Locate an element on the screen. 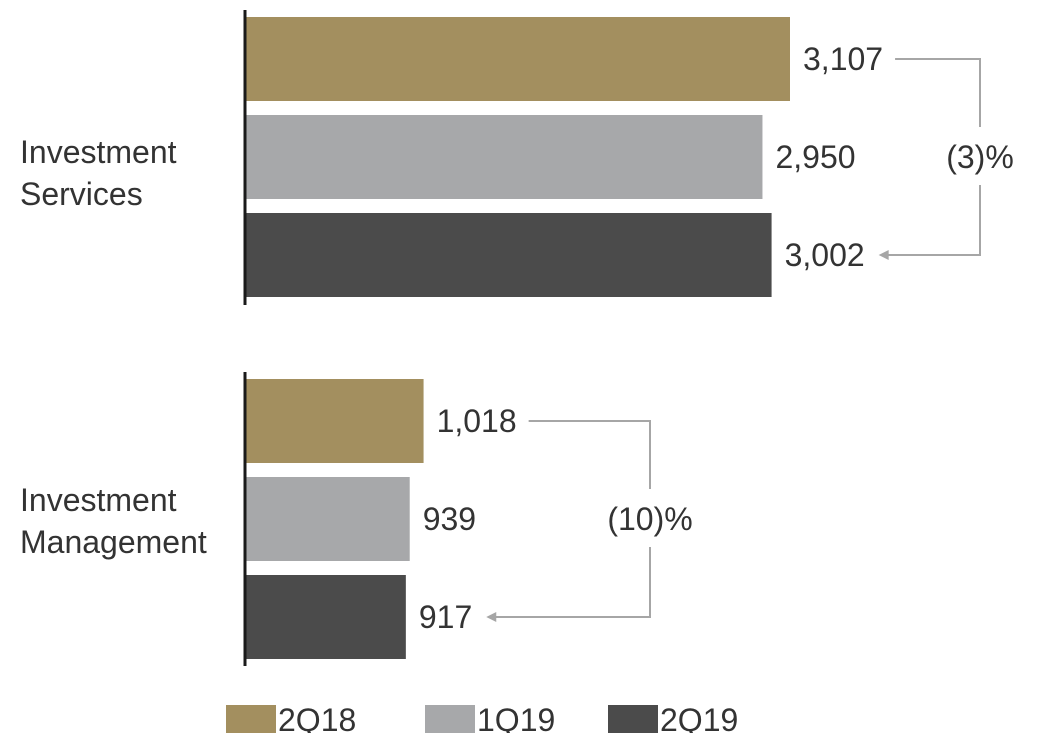 The image size is (1038, 733). value-label-2q18-1: 1,018 is located at coordinates (477, 421).